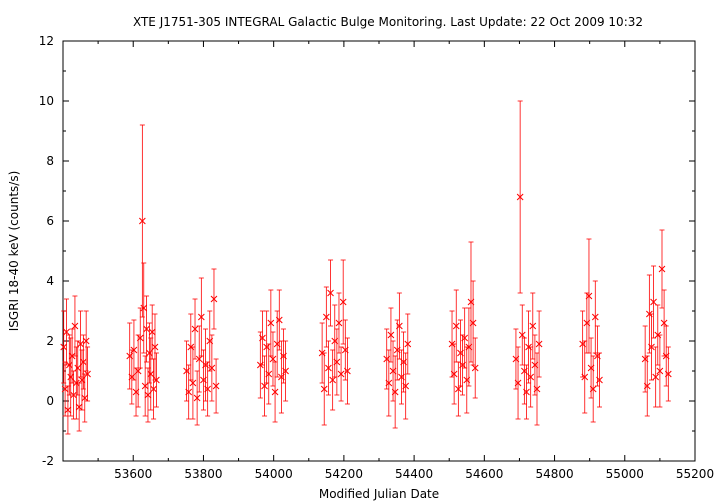  Describe the element at coordinates (625, 474) in the screenshot. I see `x-tick-label: 55000` at that location.